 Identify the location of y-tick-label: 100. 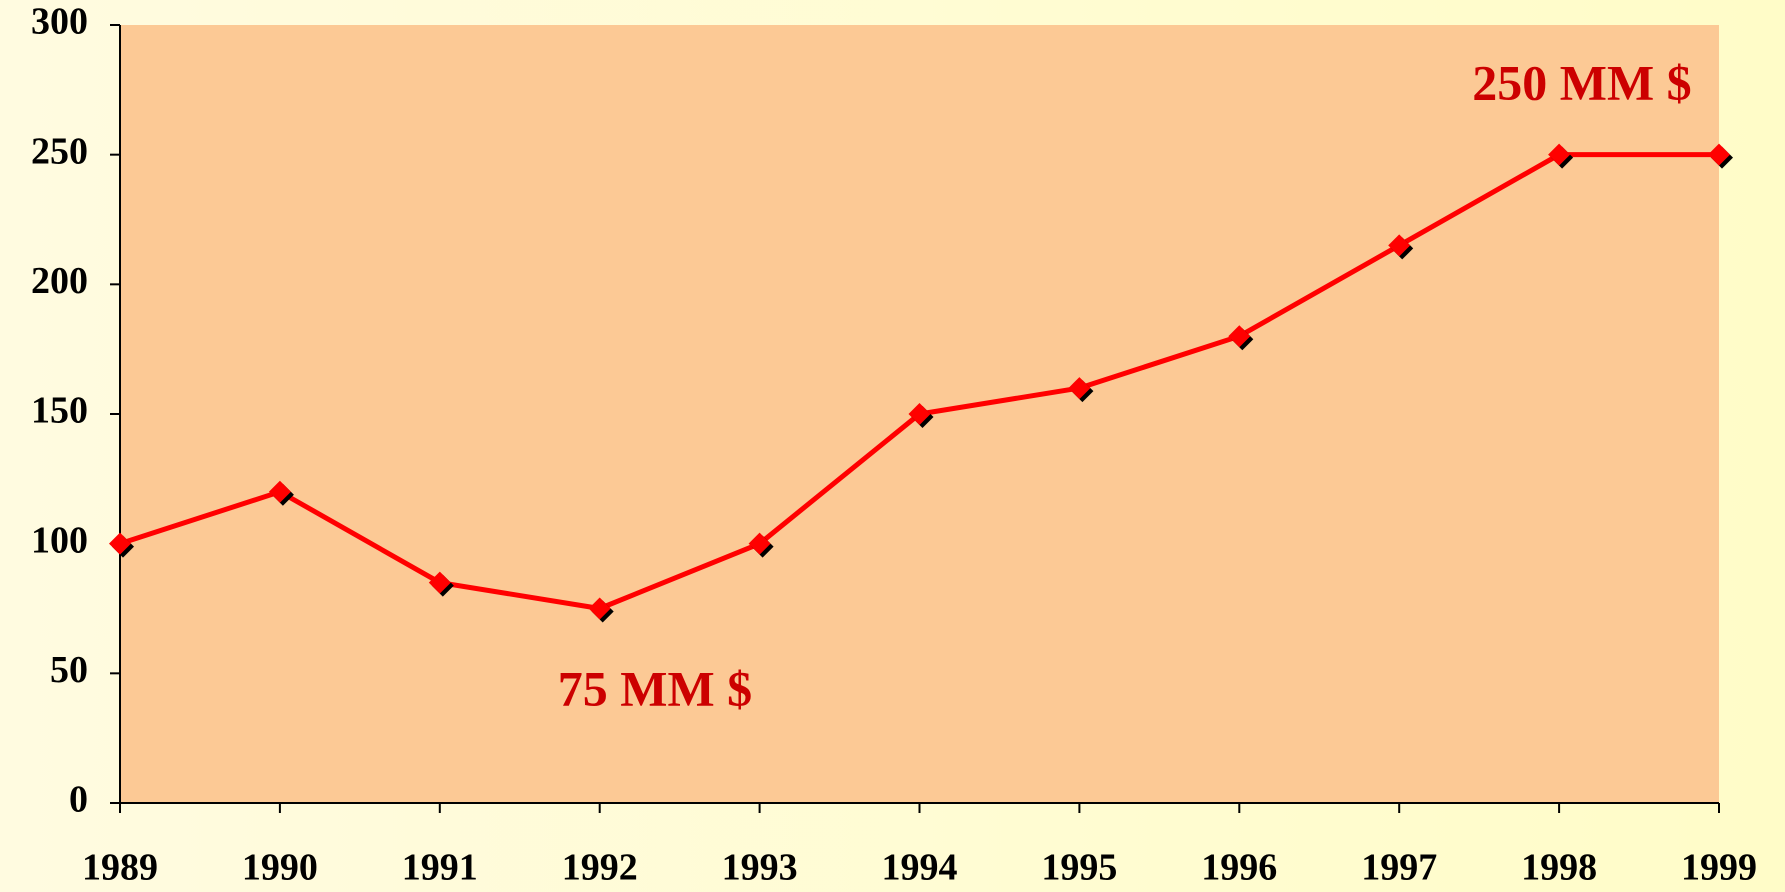
(59, 540).